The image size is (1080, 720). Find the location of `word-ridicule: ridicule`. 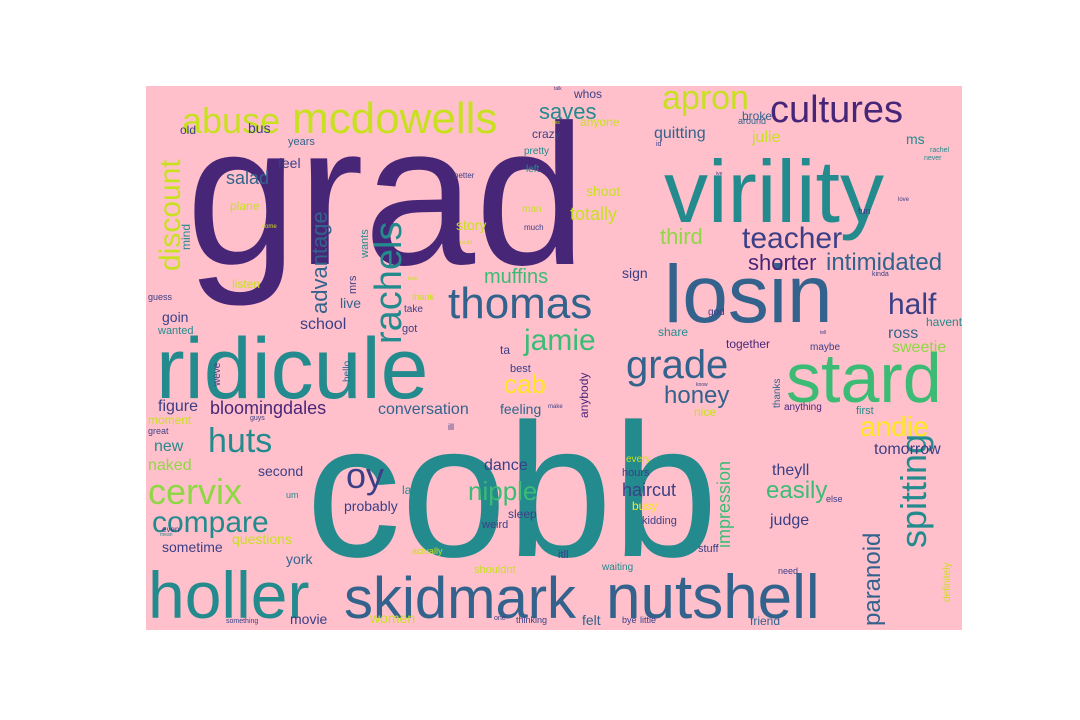

word-ridicule: ridicule is located at coordinates (292, 369).